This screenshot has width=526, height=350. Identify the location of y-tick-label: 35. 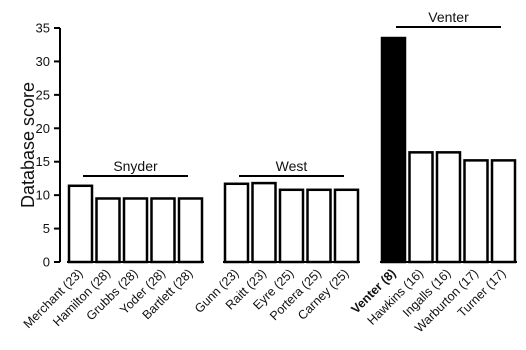
(43, 28).